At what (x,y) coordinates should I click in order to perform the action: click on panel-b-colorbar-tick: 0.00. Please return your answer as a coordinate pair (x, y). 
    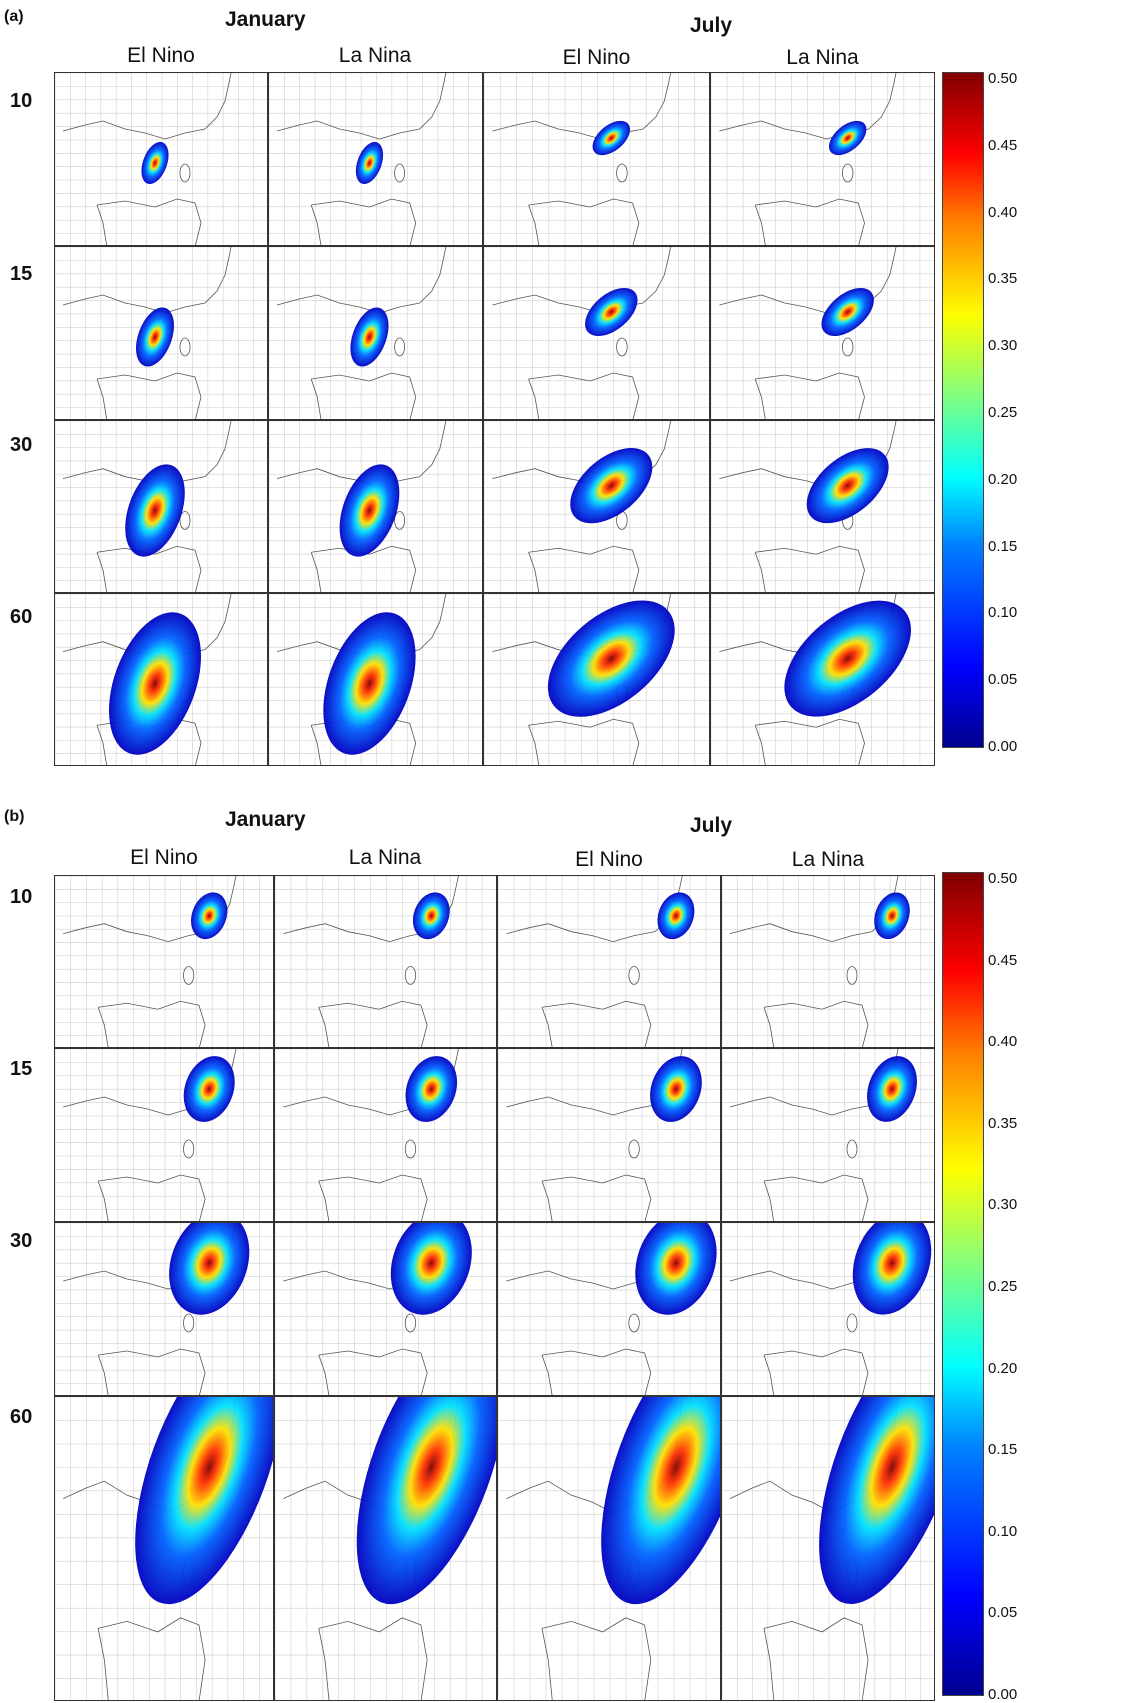
    Looking at the image, I should click on (1003, 1694).